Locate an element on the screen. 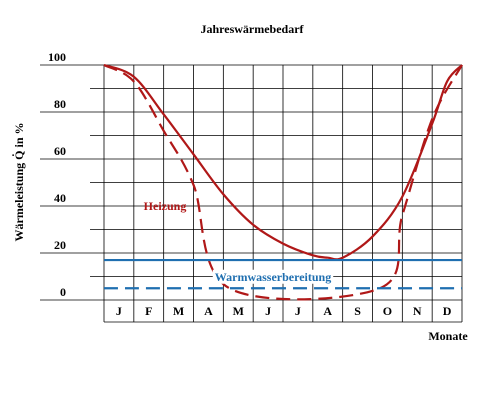 This screenshot has height=401, width=502. x-tick-label: S is located at coordinates (357, 311).